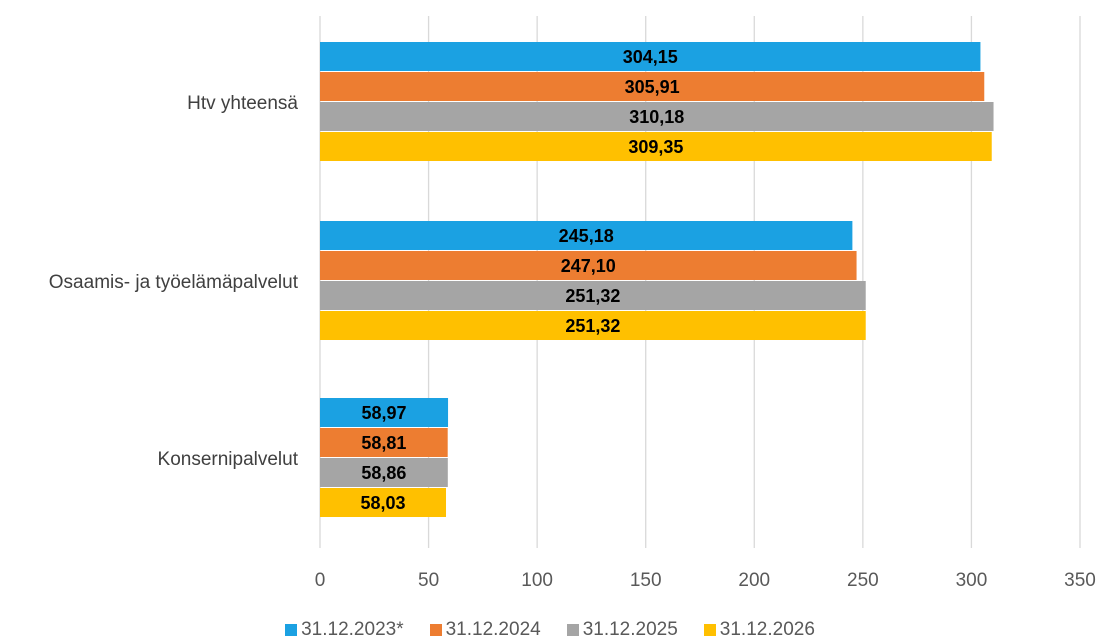 Image resolution: width=1100 pixels, height=641 pixels. Describe the element at coordinates (320, 580) in the screenshot. I see `x-tick-label: 0` at that location.